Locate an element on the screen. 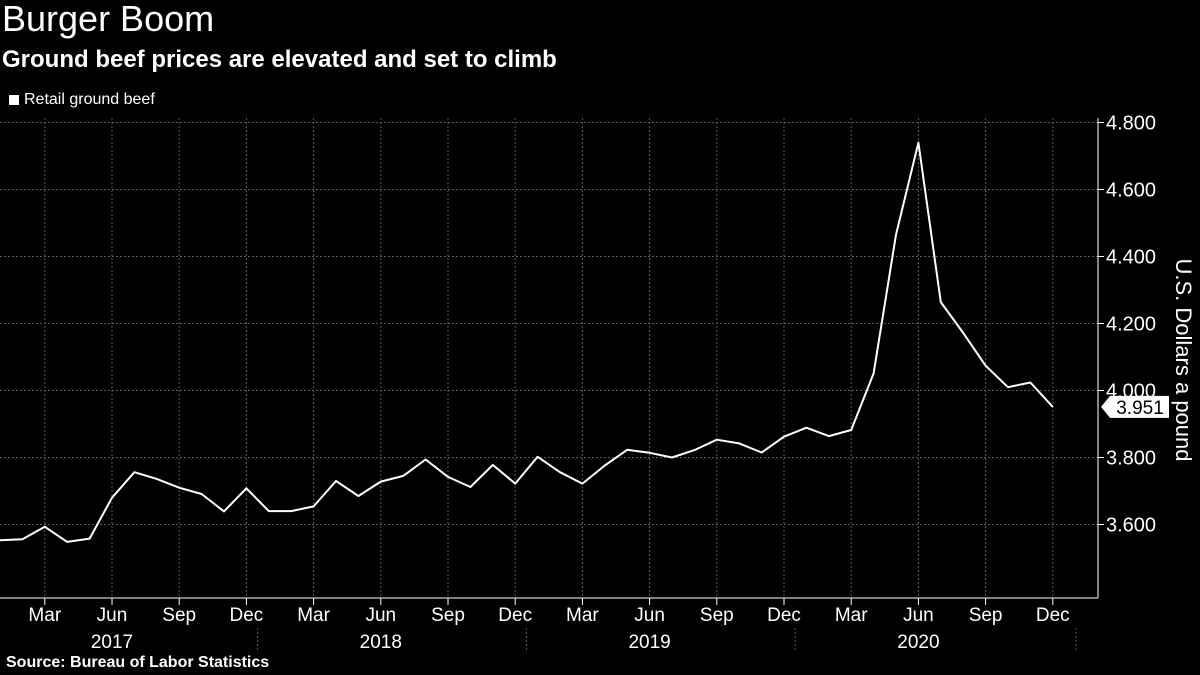 This screenshot has width=1200, height=675. x-year-label: 2017 is located at coordinates (112, 642).